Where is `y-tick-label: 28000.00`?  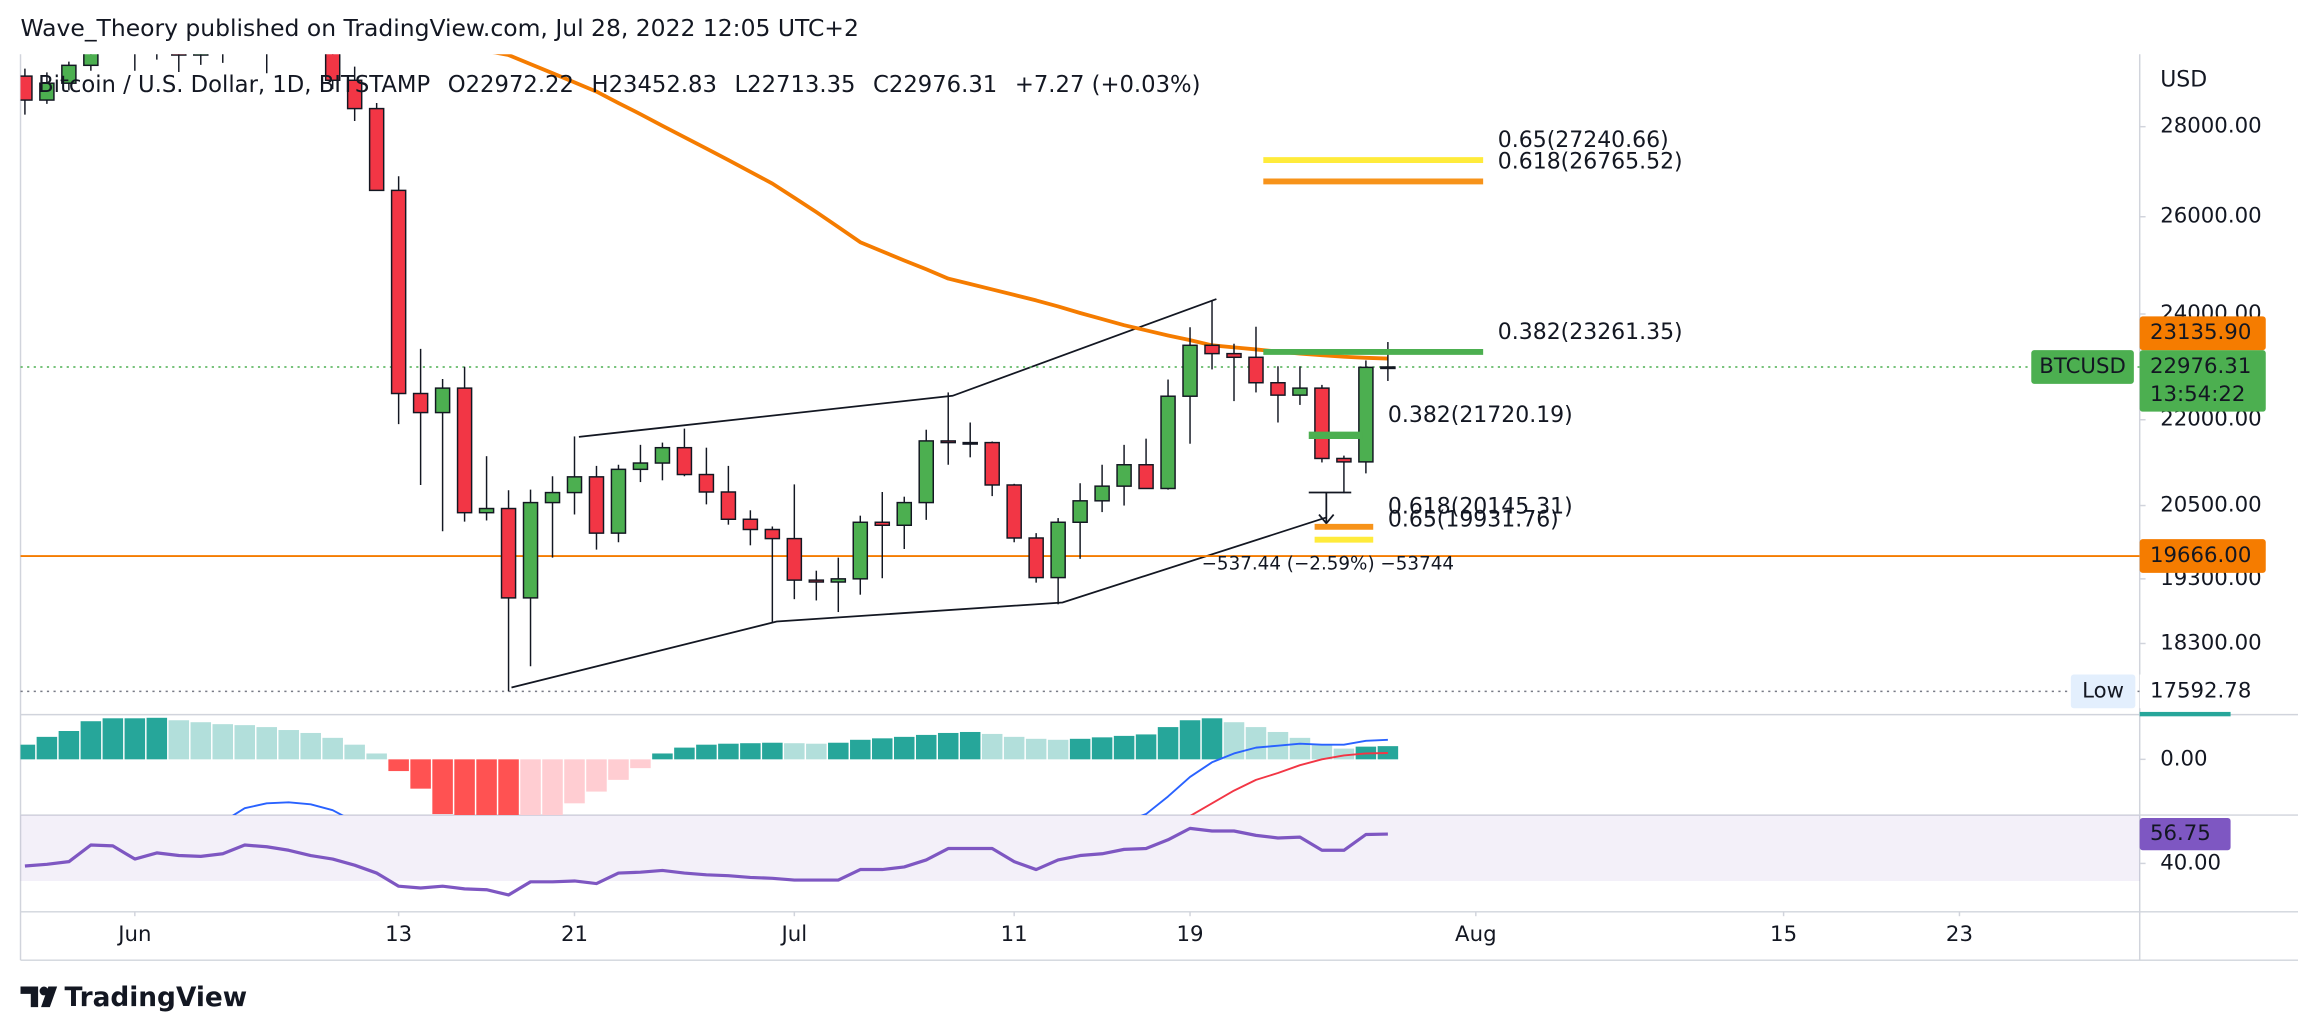
y-tick-label: 28000.00 is located at coordinates (2210, 126).